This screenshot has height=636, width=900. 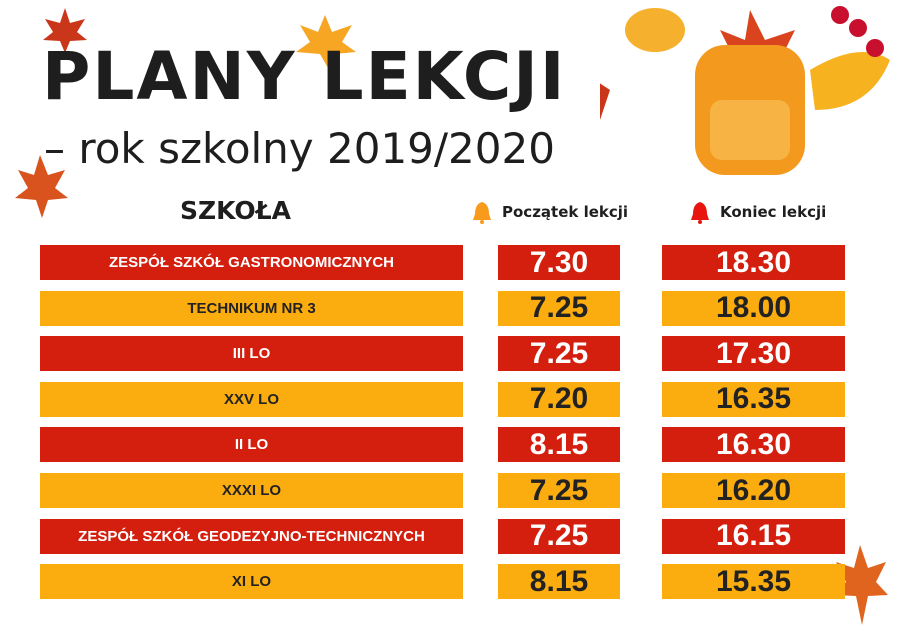 What do you see at coordinates (251, 536) in the screenshot?
I see `school-name-cell: ZESPÓŁ SZKÓŁ GEODEZYJNO-TECHNICZNYCH` at bounding box center [251, 536].